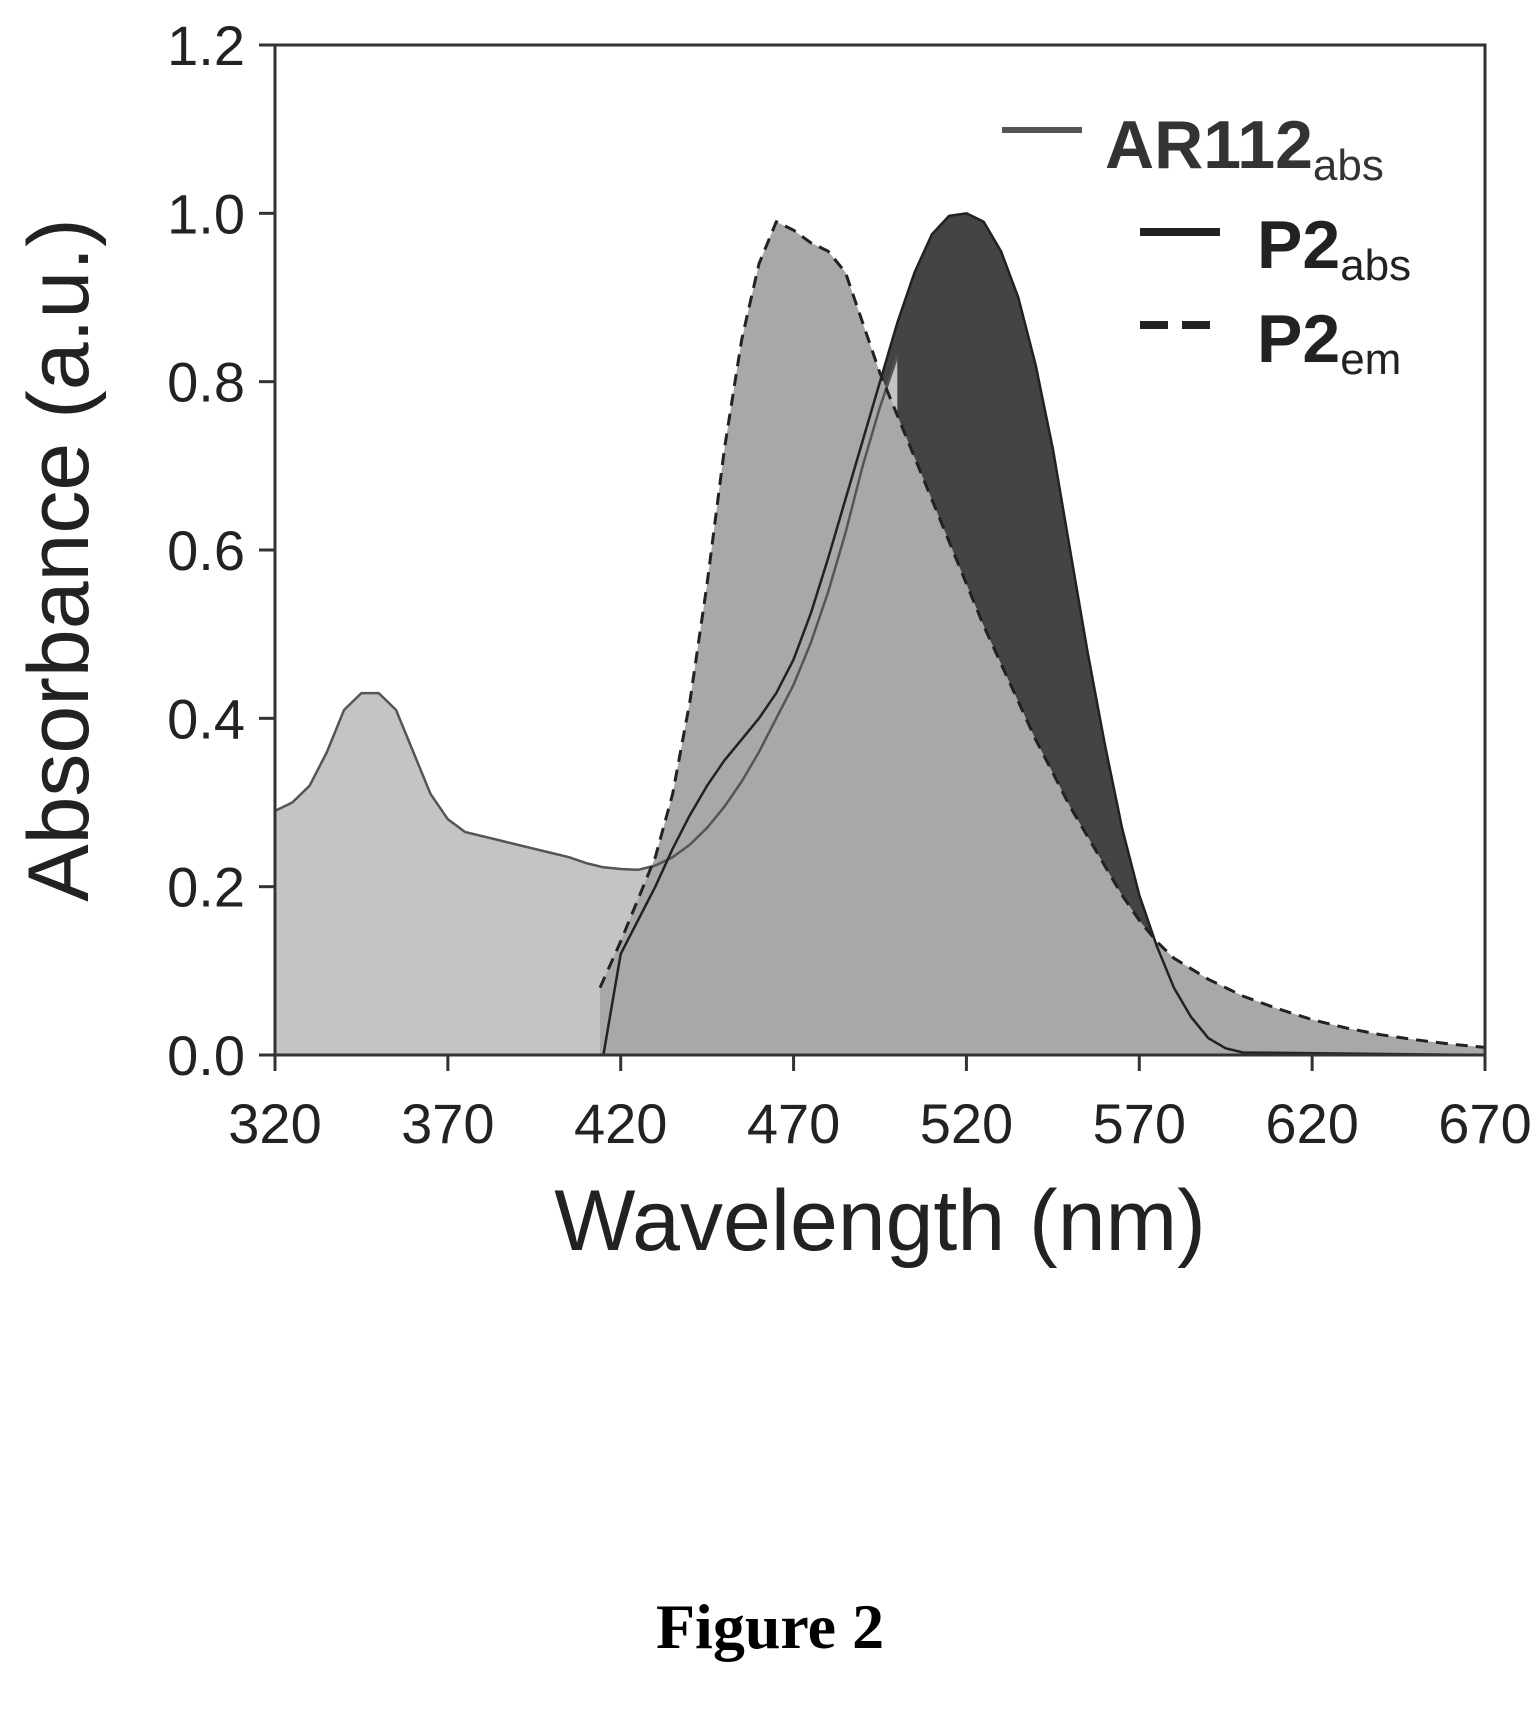  I want to click on legend-name-p2-em: P2, so click(1298, 339).